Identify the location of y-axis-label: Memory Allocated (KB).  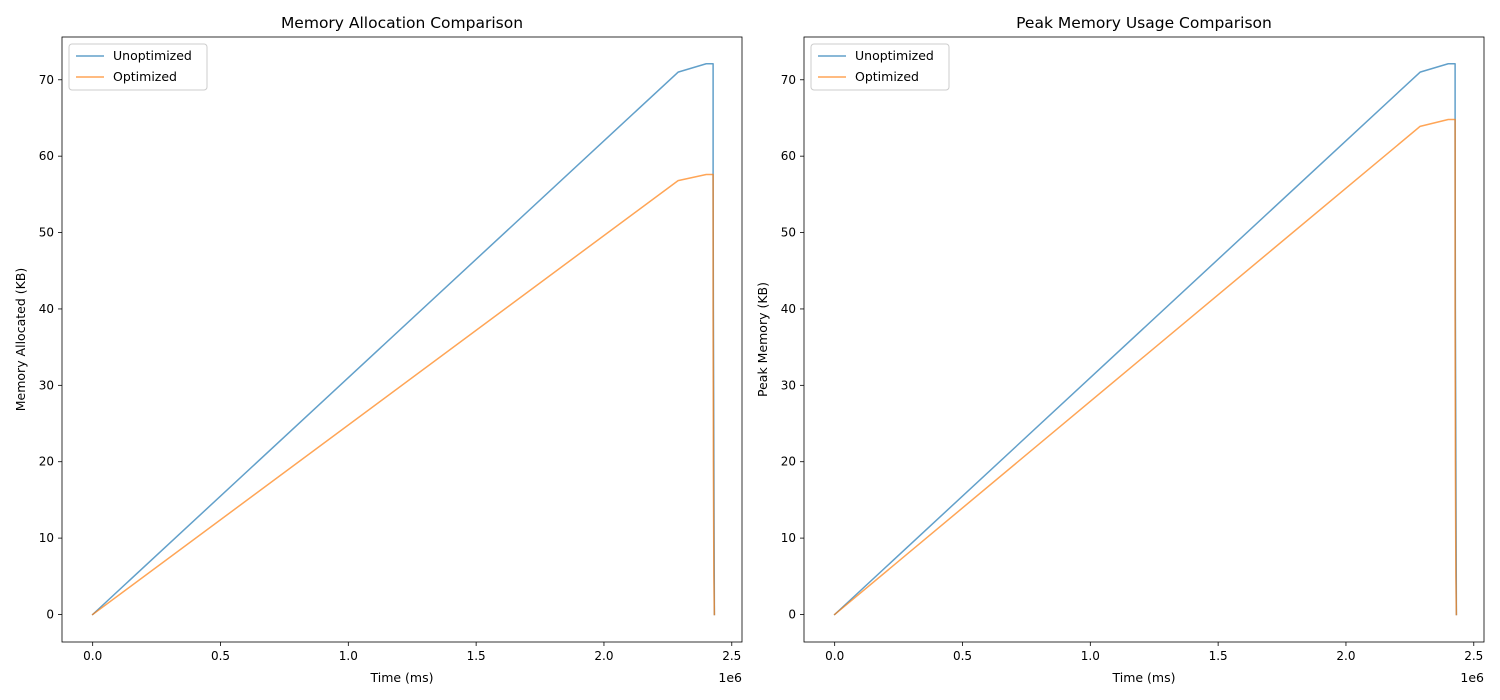
(20, 340).